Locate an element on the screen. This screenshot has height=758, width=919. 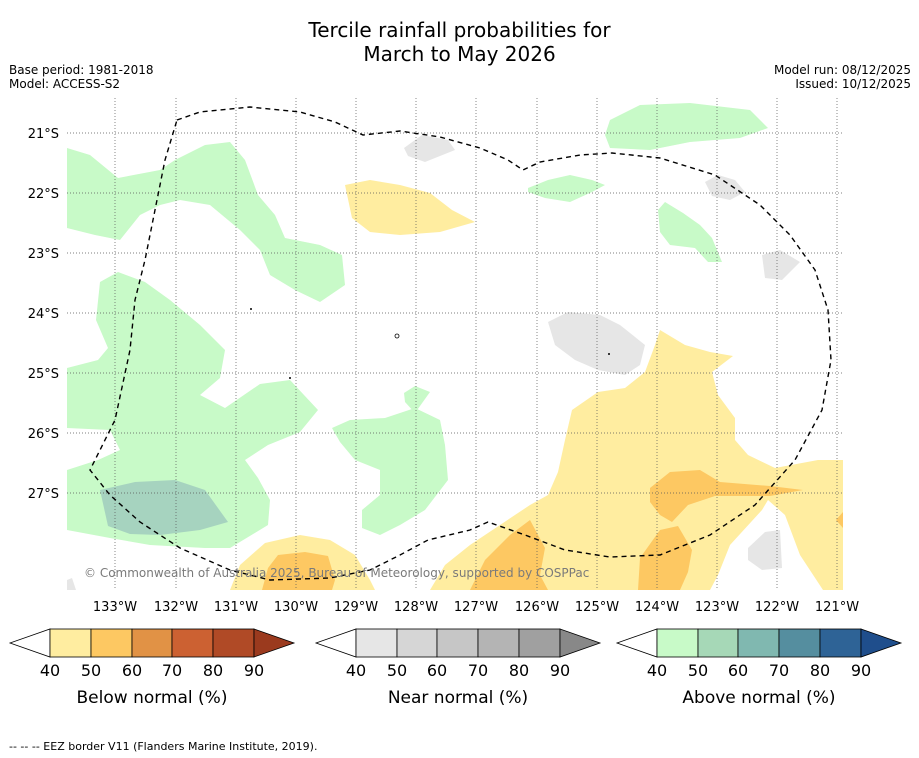
lon-label: 128°W is located at coordinates (416, 607).